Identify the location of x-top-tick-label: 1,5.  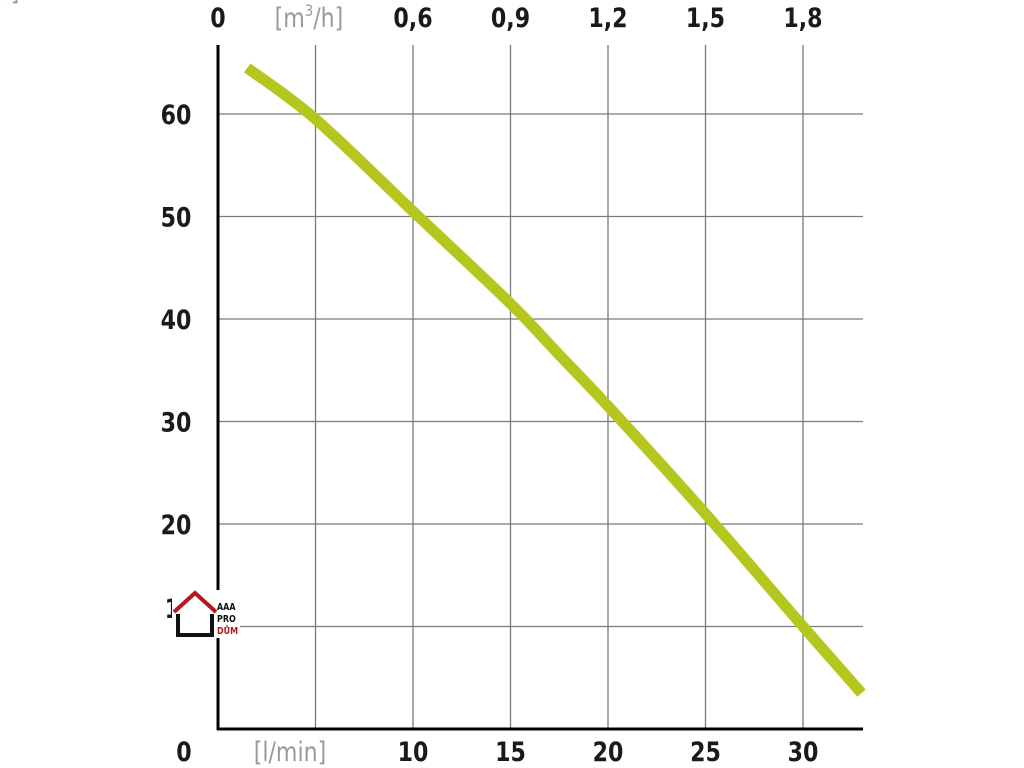
(705, 18).